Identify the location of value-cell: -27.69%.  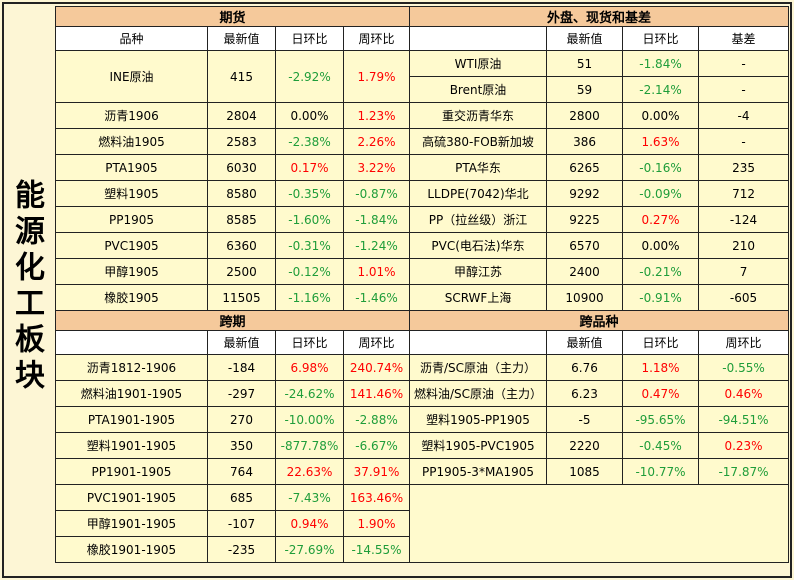
(309, 549).